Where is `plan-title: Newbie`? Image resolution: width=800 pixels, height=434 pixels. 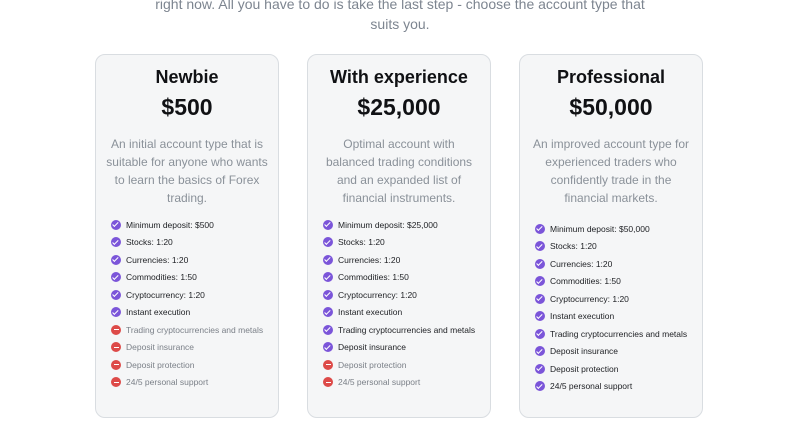
plan-title: Newbie is located at coordinates (187, 77).